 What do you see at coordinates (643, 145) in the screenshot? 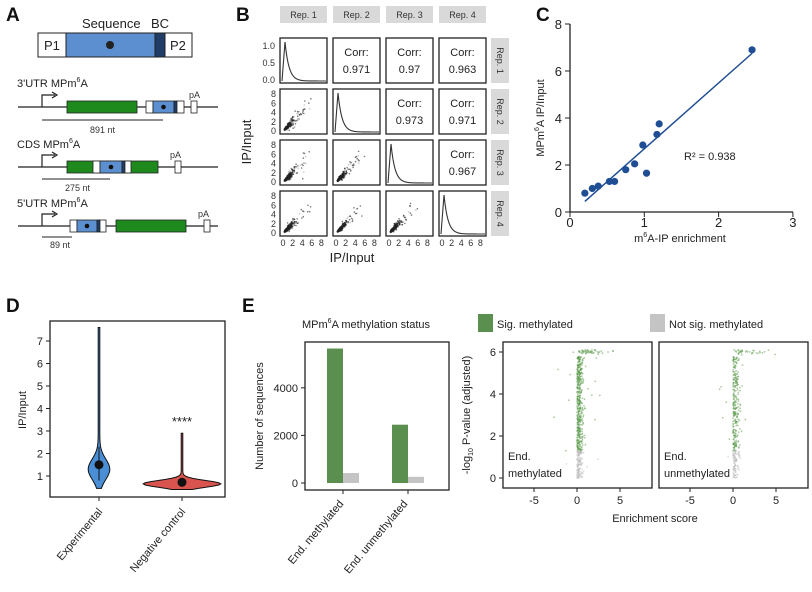
I see `data-point` at bounding box center [643, 145].